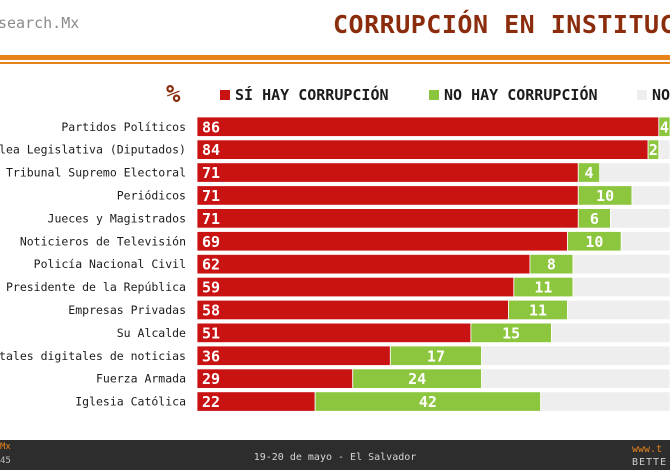 The image size is (670, 470). Describe the element at coordinates (594, 219) in the screenshot. I see `data-label: 6` at that location.